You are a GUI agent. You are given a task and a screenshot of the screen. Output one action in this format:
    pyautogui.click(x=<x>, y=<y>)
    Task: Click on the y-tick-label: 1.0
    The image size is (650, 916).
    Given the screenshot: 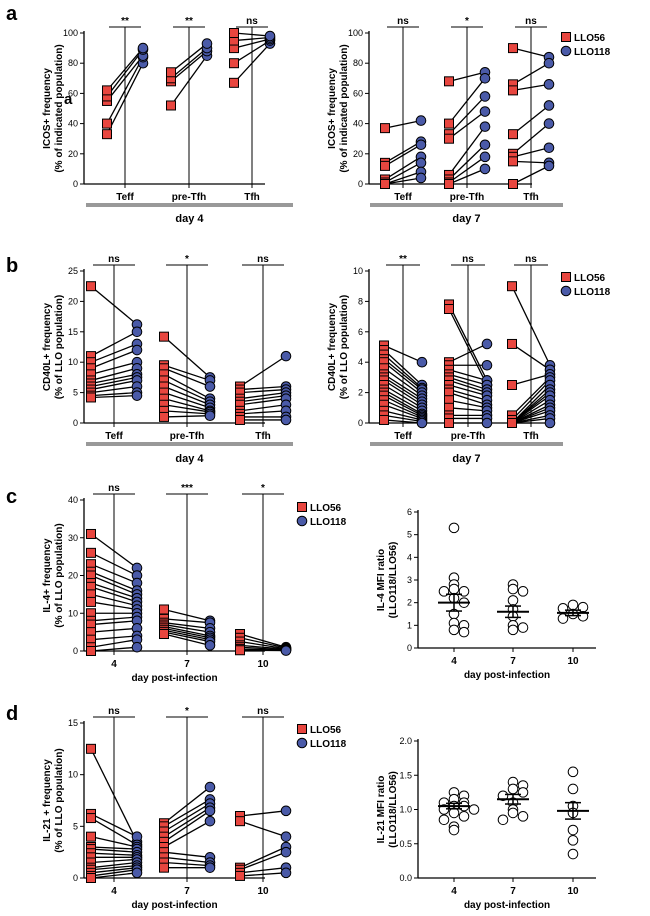 What is the action you would take?
    pyautogui.click(x=405, y=810)
    